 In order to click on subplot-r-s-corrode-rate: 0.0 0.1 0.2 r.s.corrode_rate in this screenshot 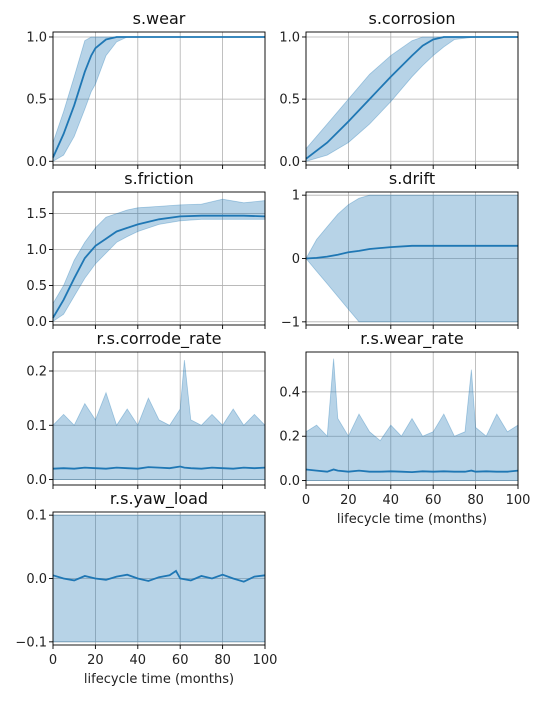, I will do `click(146, 409)`.